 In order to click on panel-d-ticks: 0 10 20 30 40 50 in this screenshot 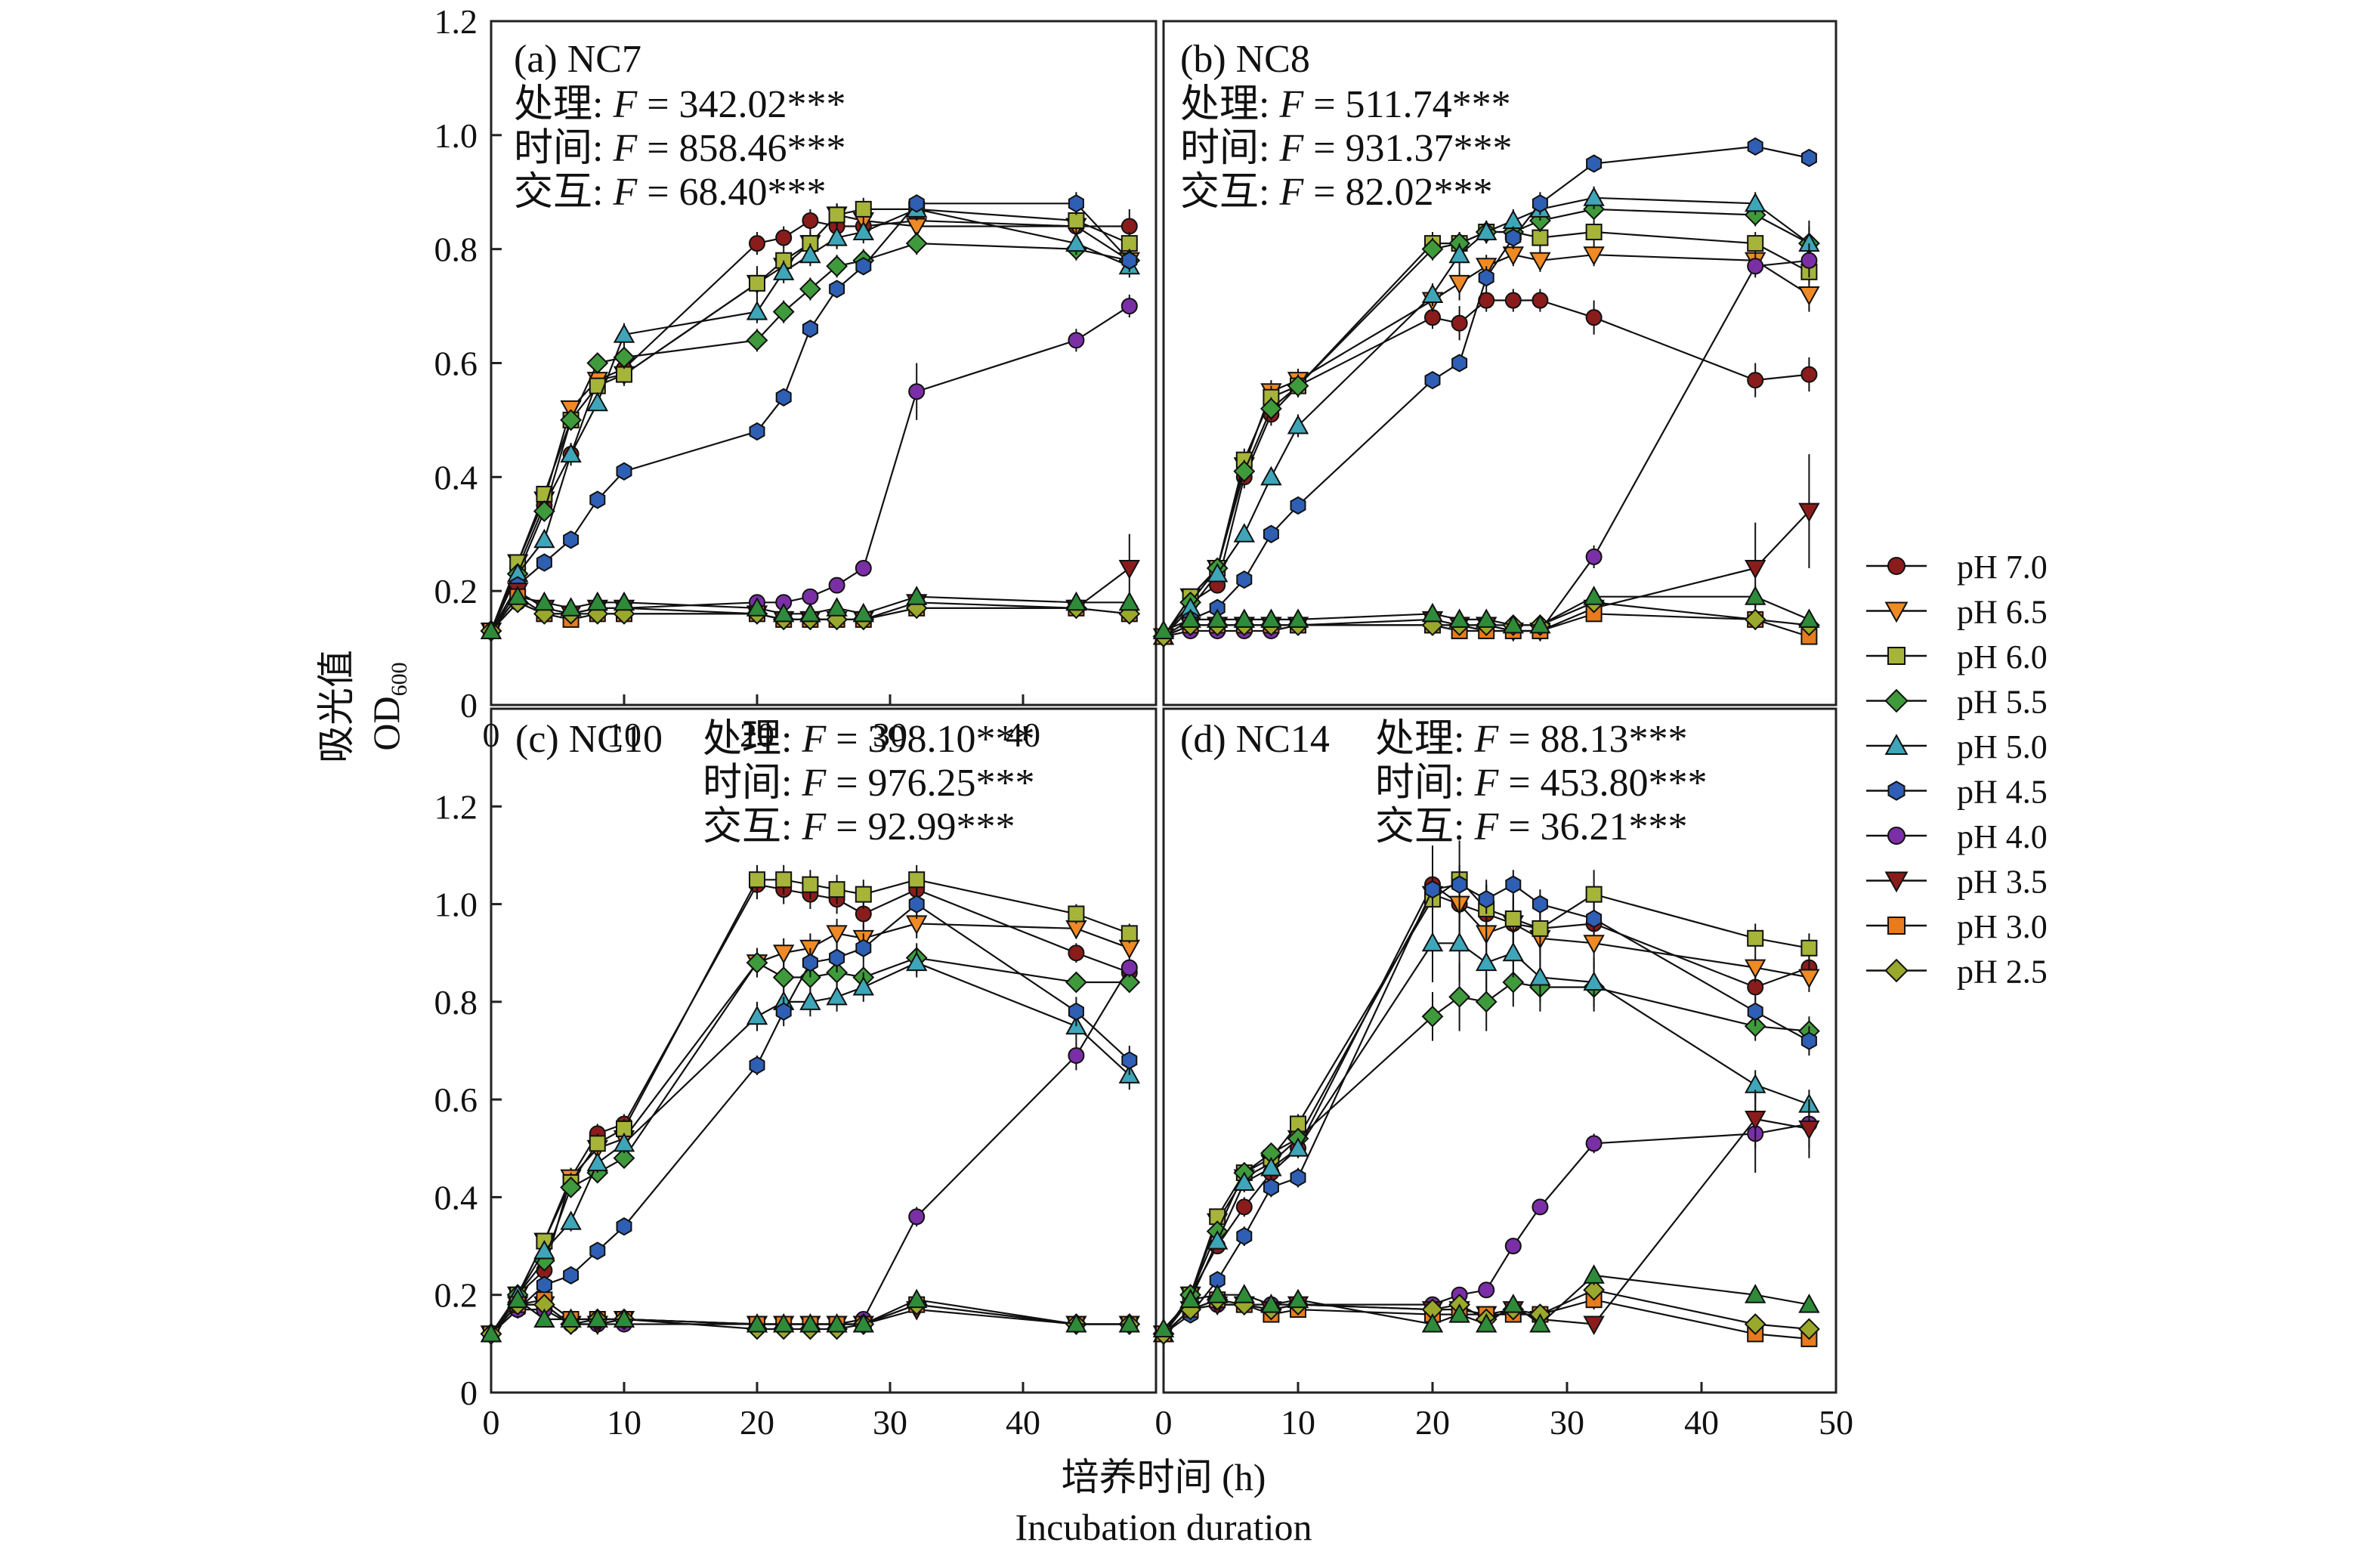, I will do `click(1504, 1412)`.